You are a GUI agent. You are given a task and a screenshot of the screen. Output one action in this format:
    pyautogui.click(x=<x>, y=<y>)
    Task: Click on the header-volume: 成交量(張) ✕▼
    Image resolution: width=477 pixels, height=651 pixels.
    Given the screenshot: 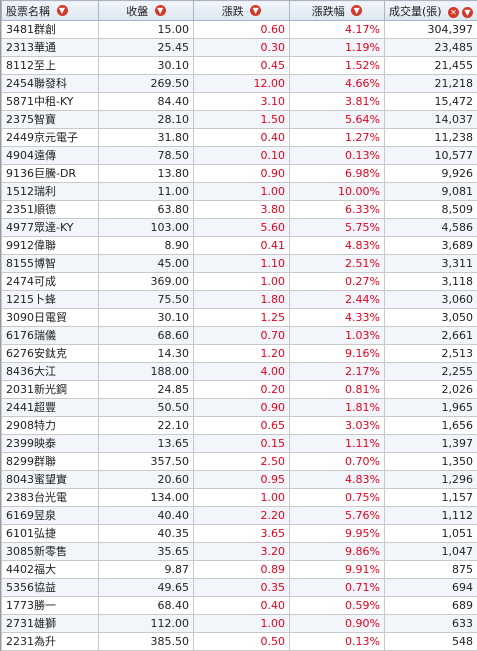 What is the action you would take?
    pyautogui.click(x=431, y=11)
    